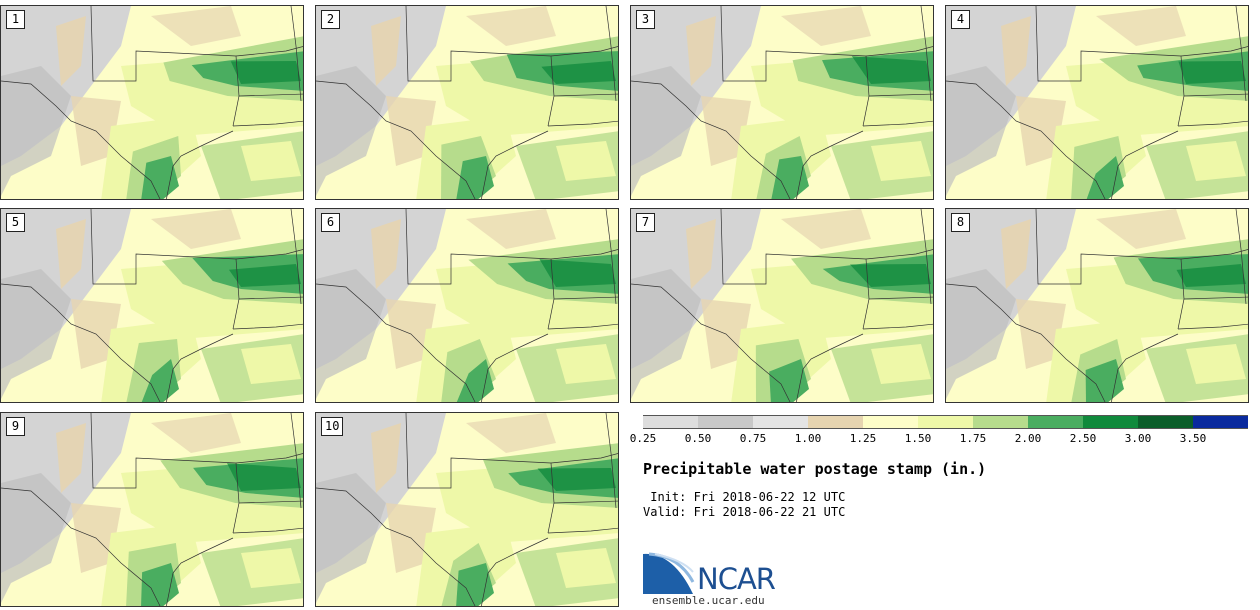  I want to click on ensemble-member-panel: 2, so click(467, 102).